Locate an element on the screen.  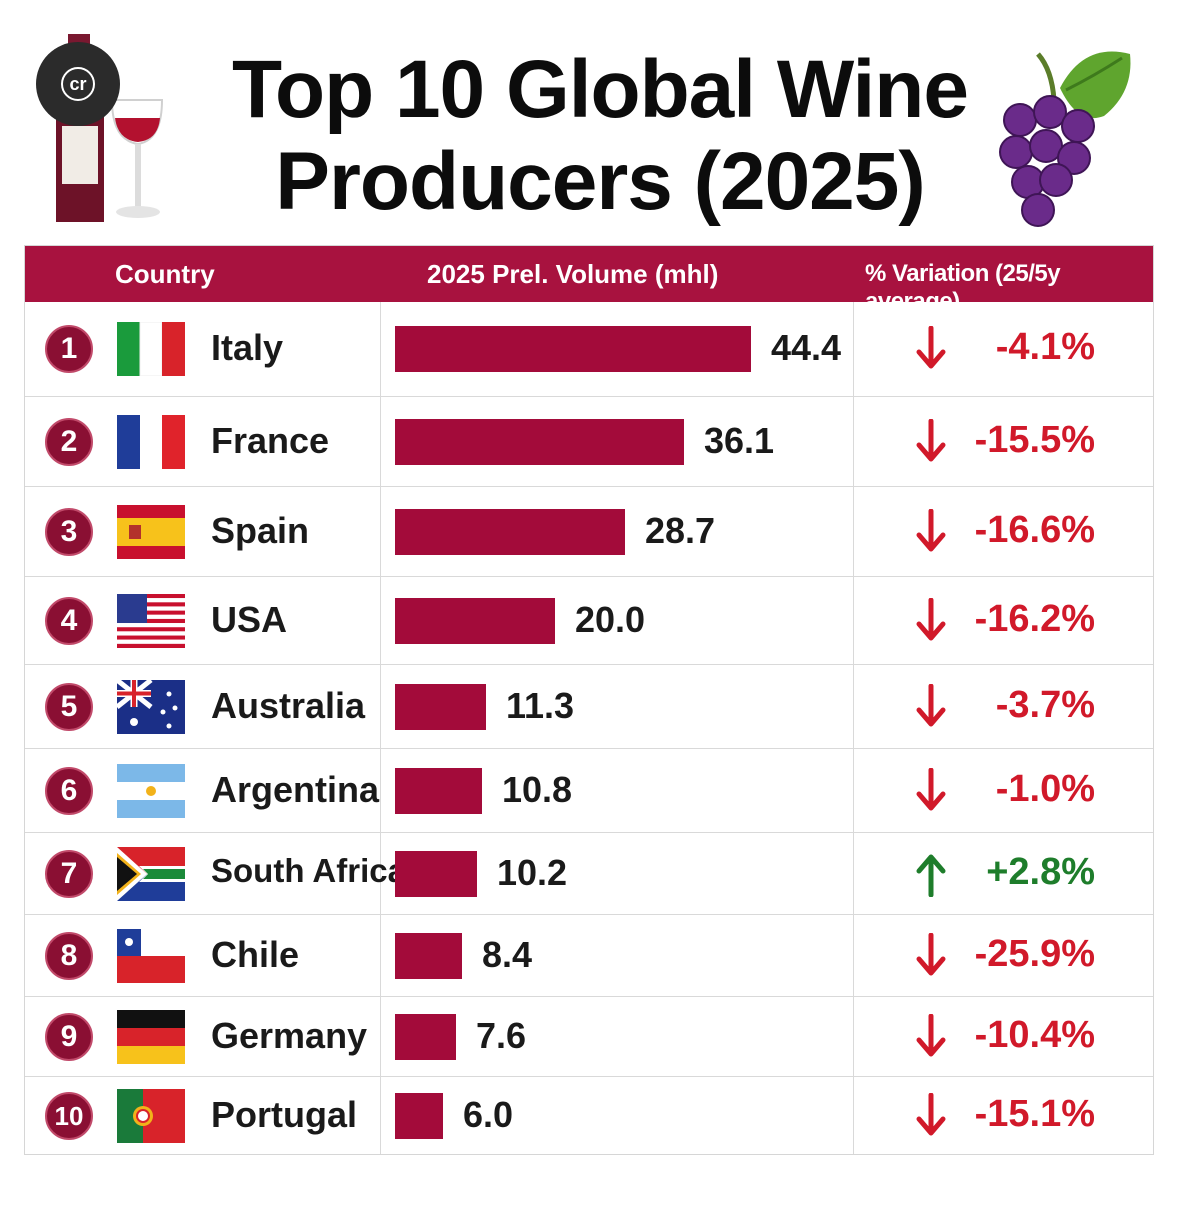
country-name: Australia is located at coordinates (288, 705).